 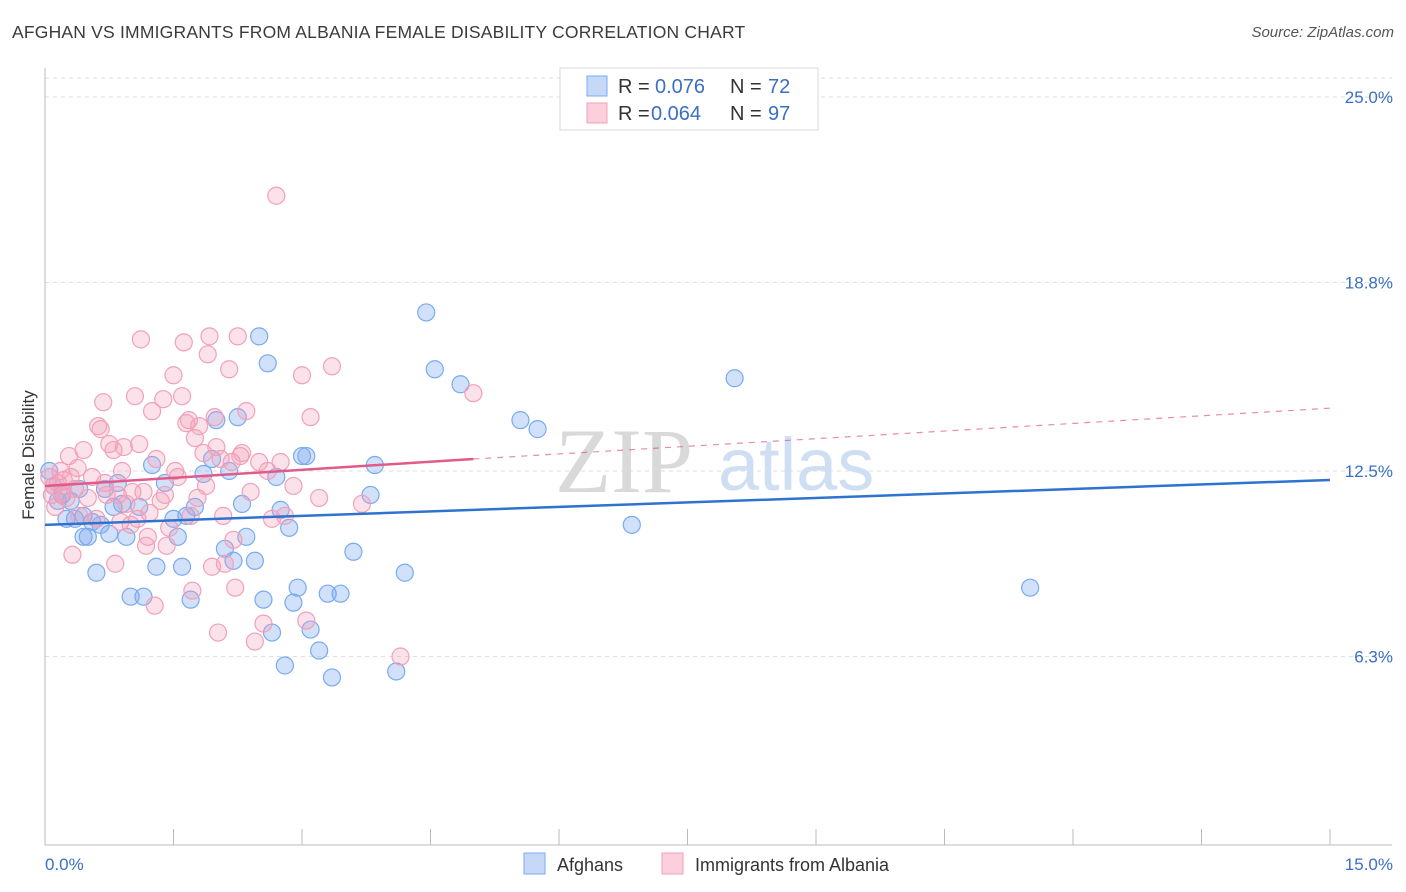 I want to click on legend-r-value-1: 0.076, so click(x=680, y=87).